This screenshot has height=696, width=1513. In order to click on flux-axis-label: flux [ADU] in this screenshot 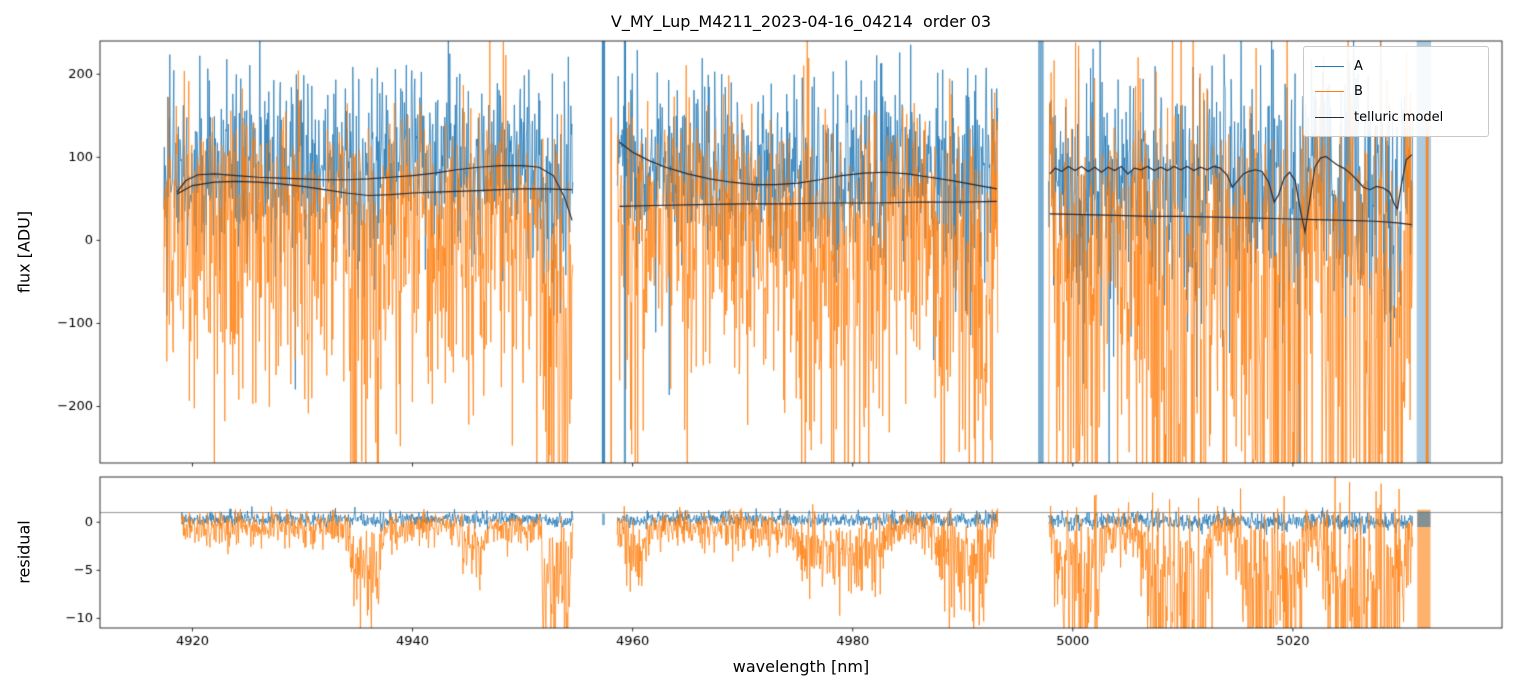, I will do `click(24, 252)`.